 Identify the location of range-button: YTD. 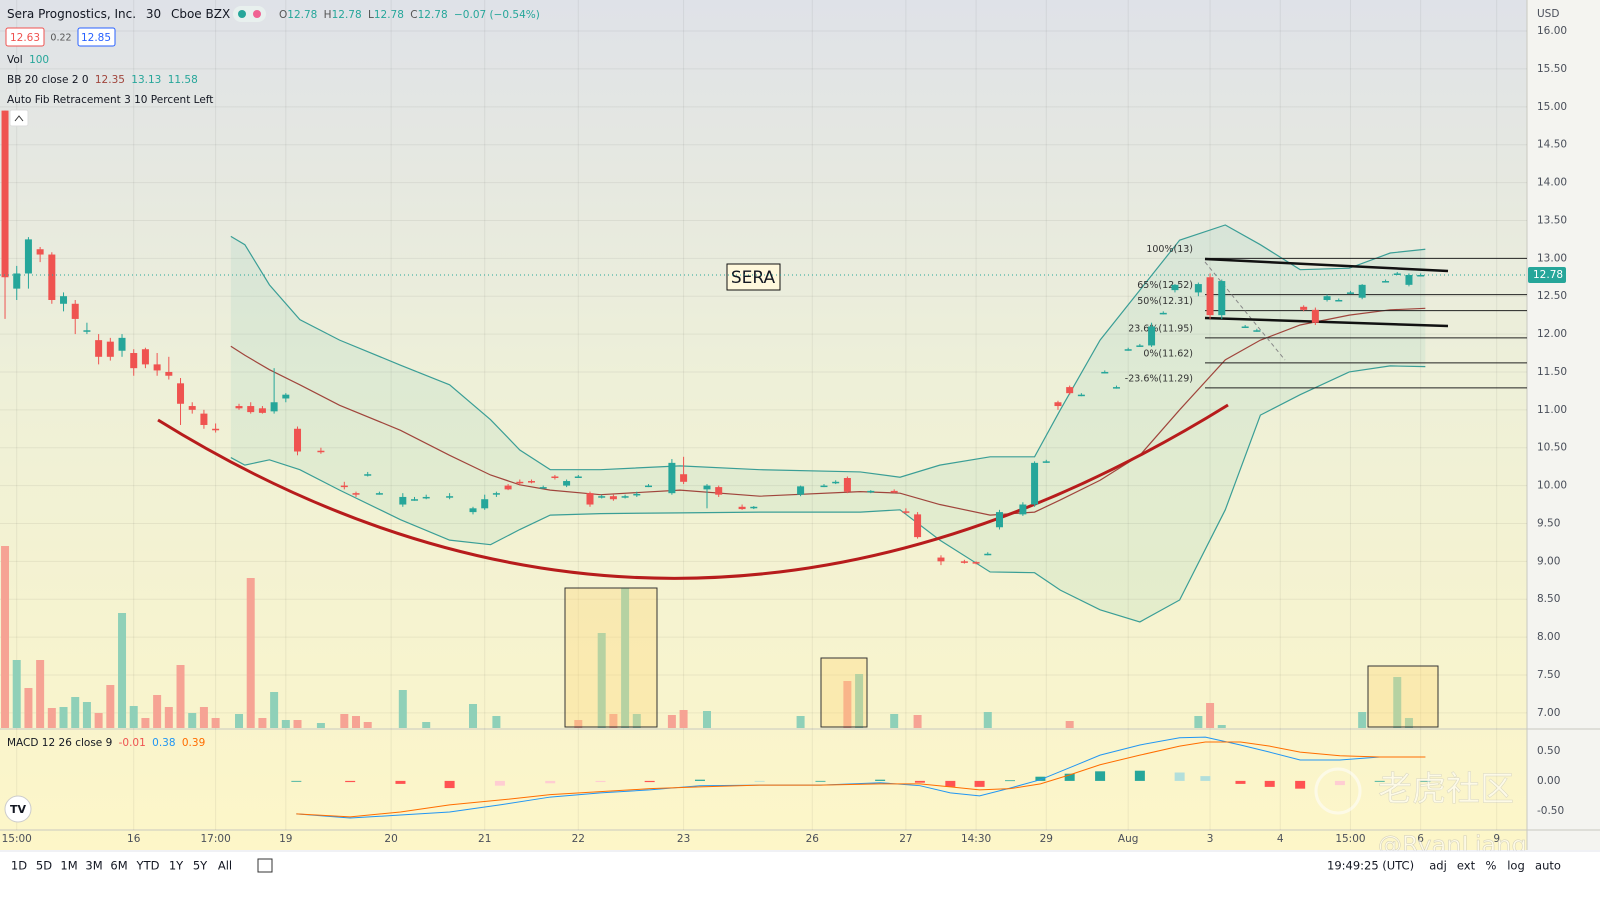
(148, 866).